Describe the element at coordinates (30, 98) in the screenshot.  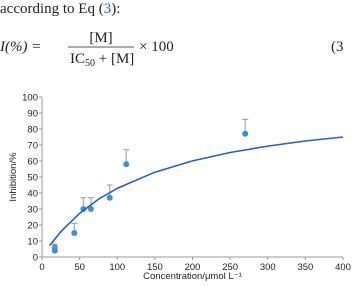
I see `y-tick-label: 100` at that location.